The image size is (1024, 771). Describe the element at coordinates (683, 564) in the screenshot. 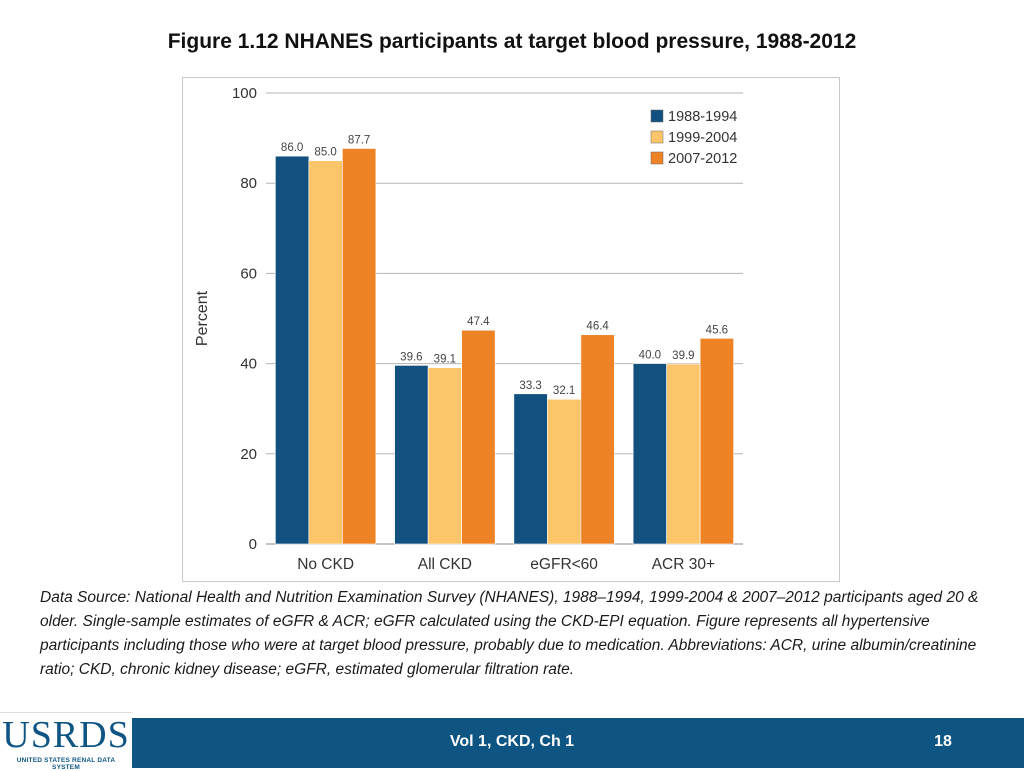

I see `x-tick-label: ACR 30+` at that location.